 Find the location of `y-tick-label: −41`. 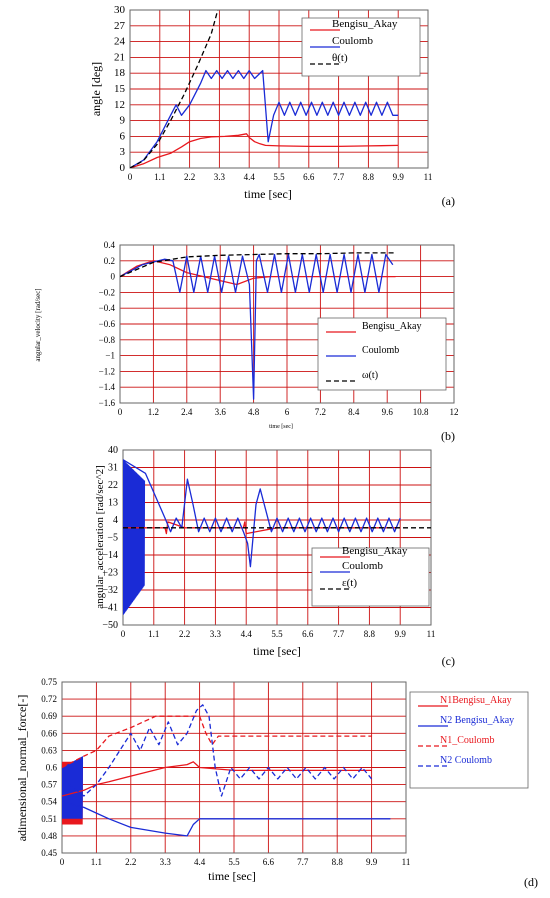

y-tick-label: −41 is located at coordinates (110, 608).